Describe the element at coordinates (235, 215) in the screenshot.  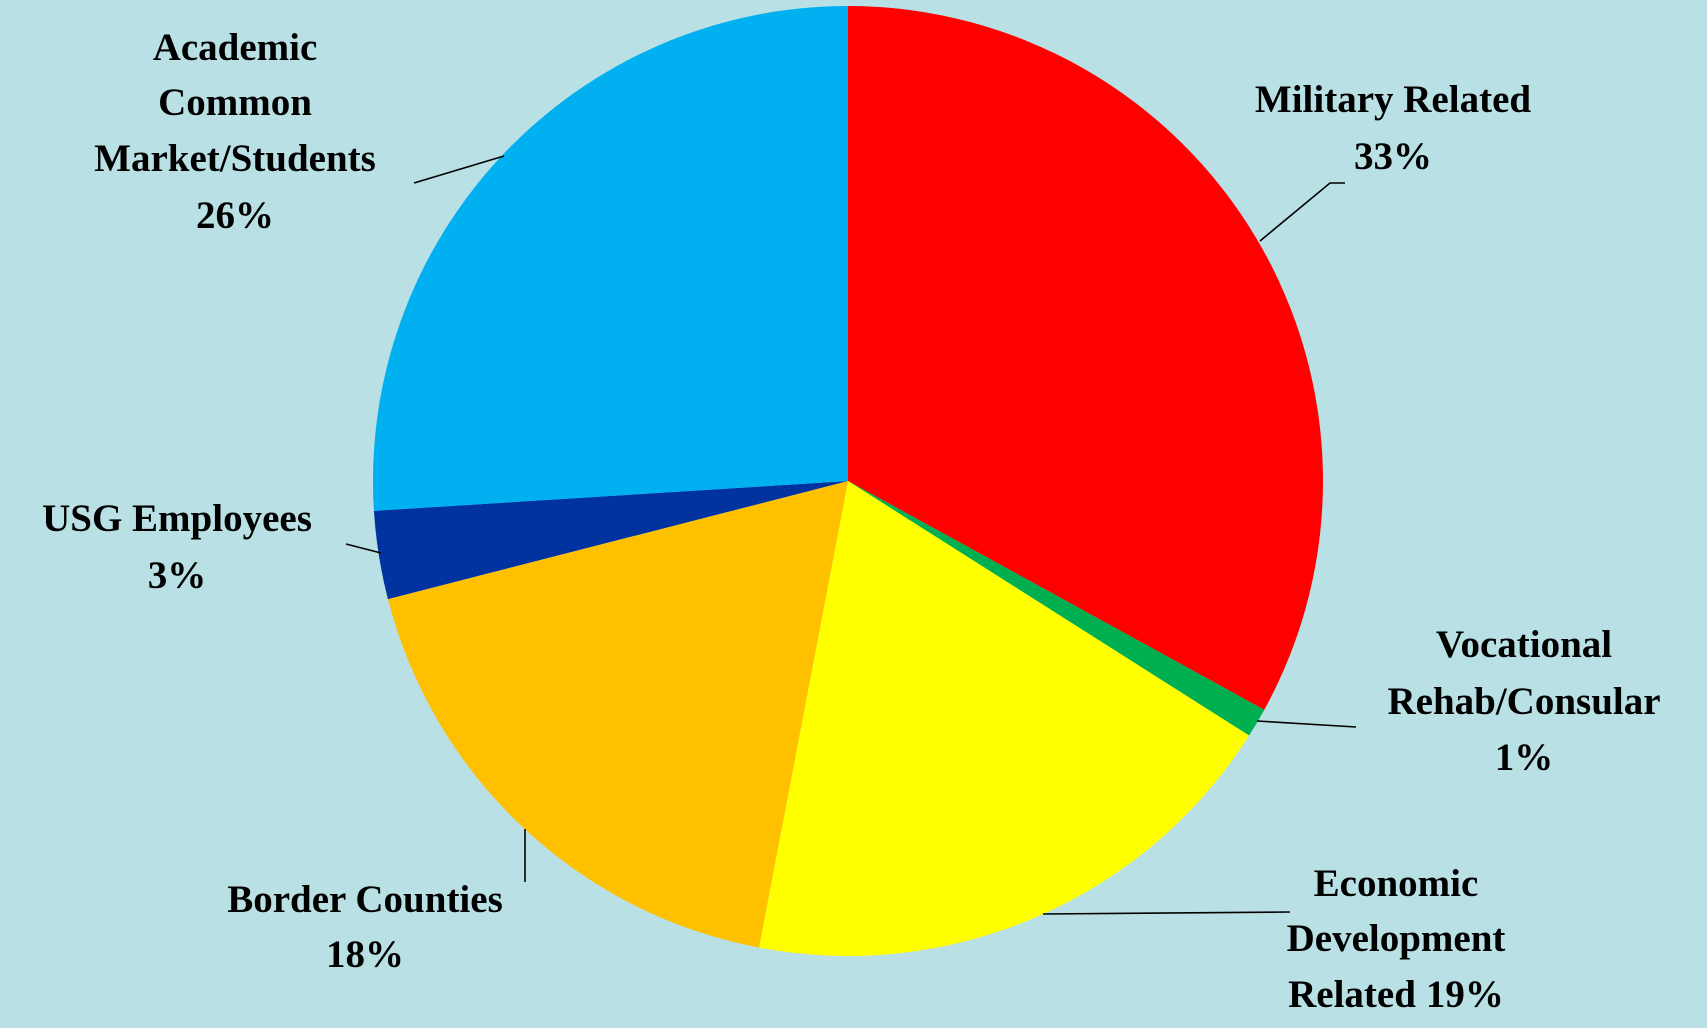
I see `value-label: 26%` at that location.